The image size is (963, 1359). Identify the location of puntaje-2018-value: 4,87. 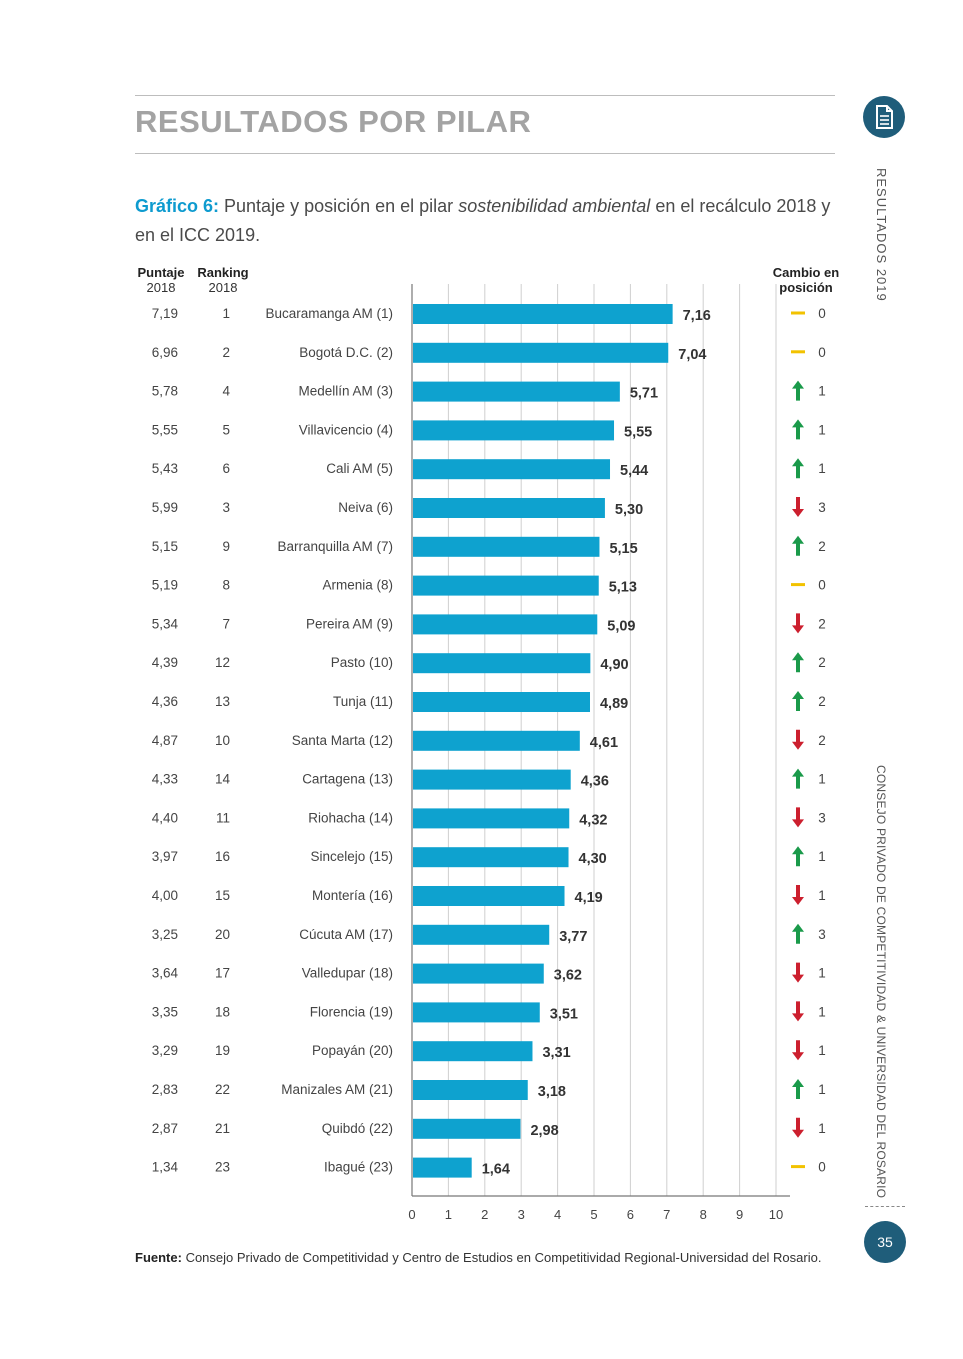
(165, 740).